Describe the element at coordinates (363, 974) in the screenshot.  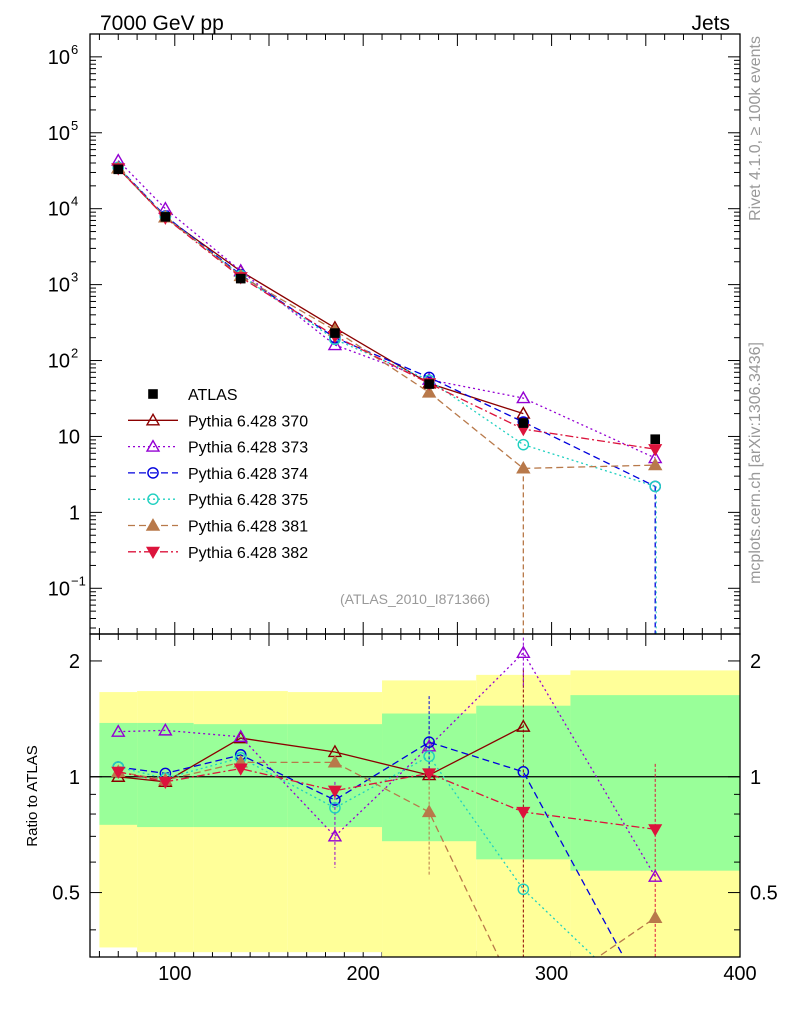
I see `x-tick-label: 200` at that location.